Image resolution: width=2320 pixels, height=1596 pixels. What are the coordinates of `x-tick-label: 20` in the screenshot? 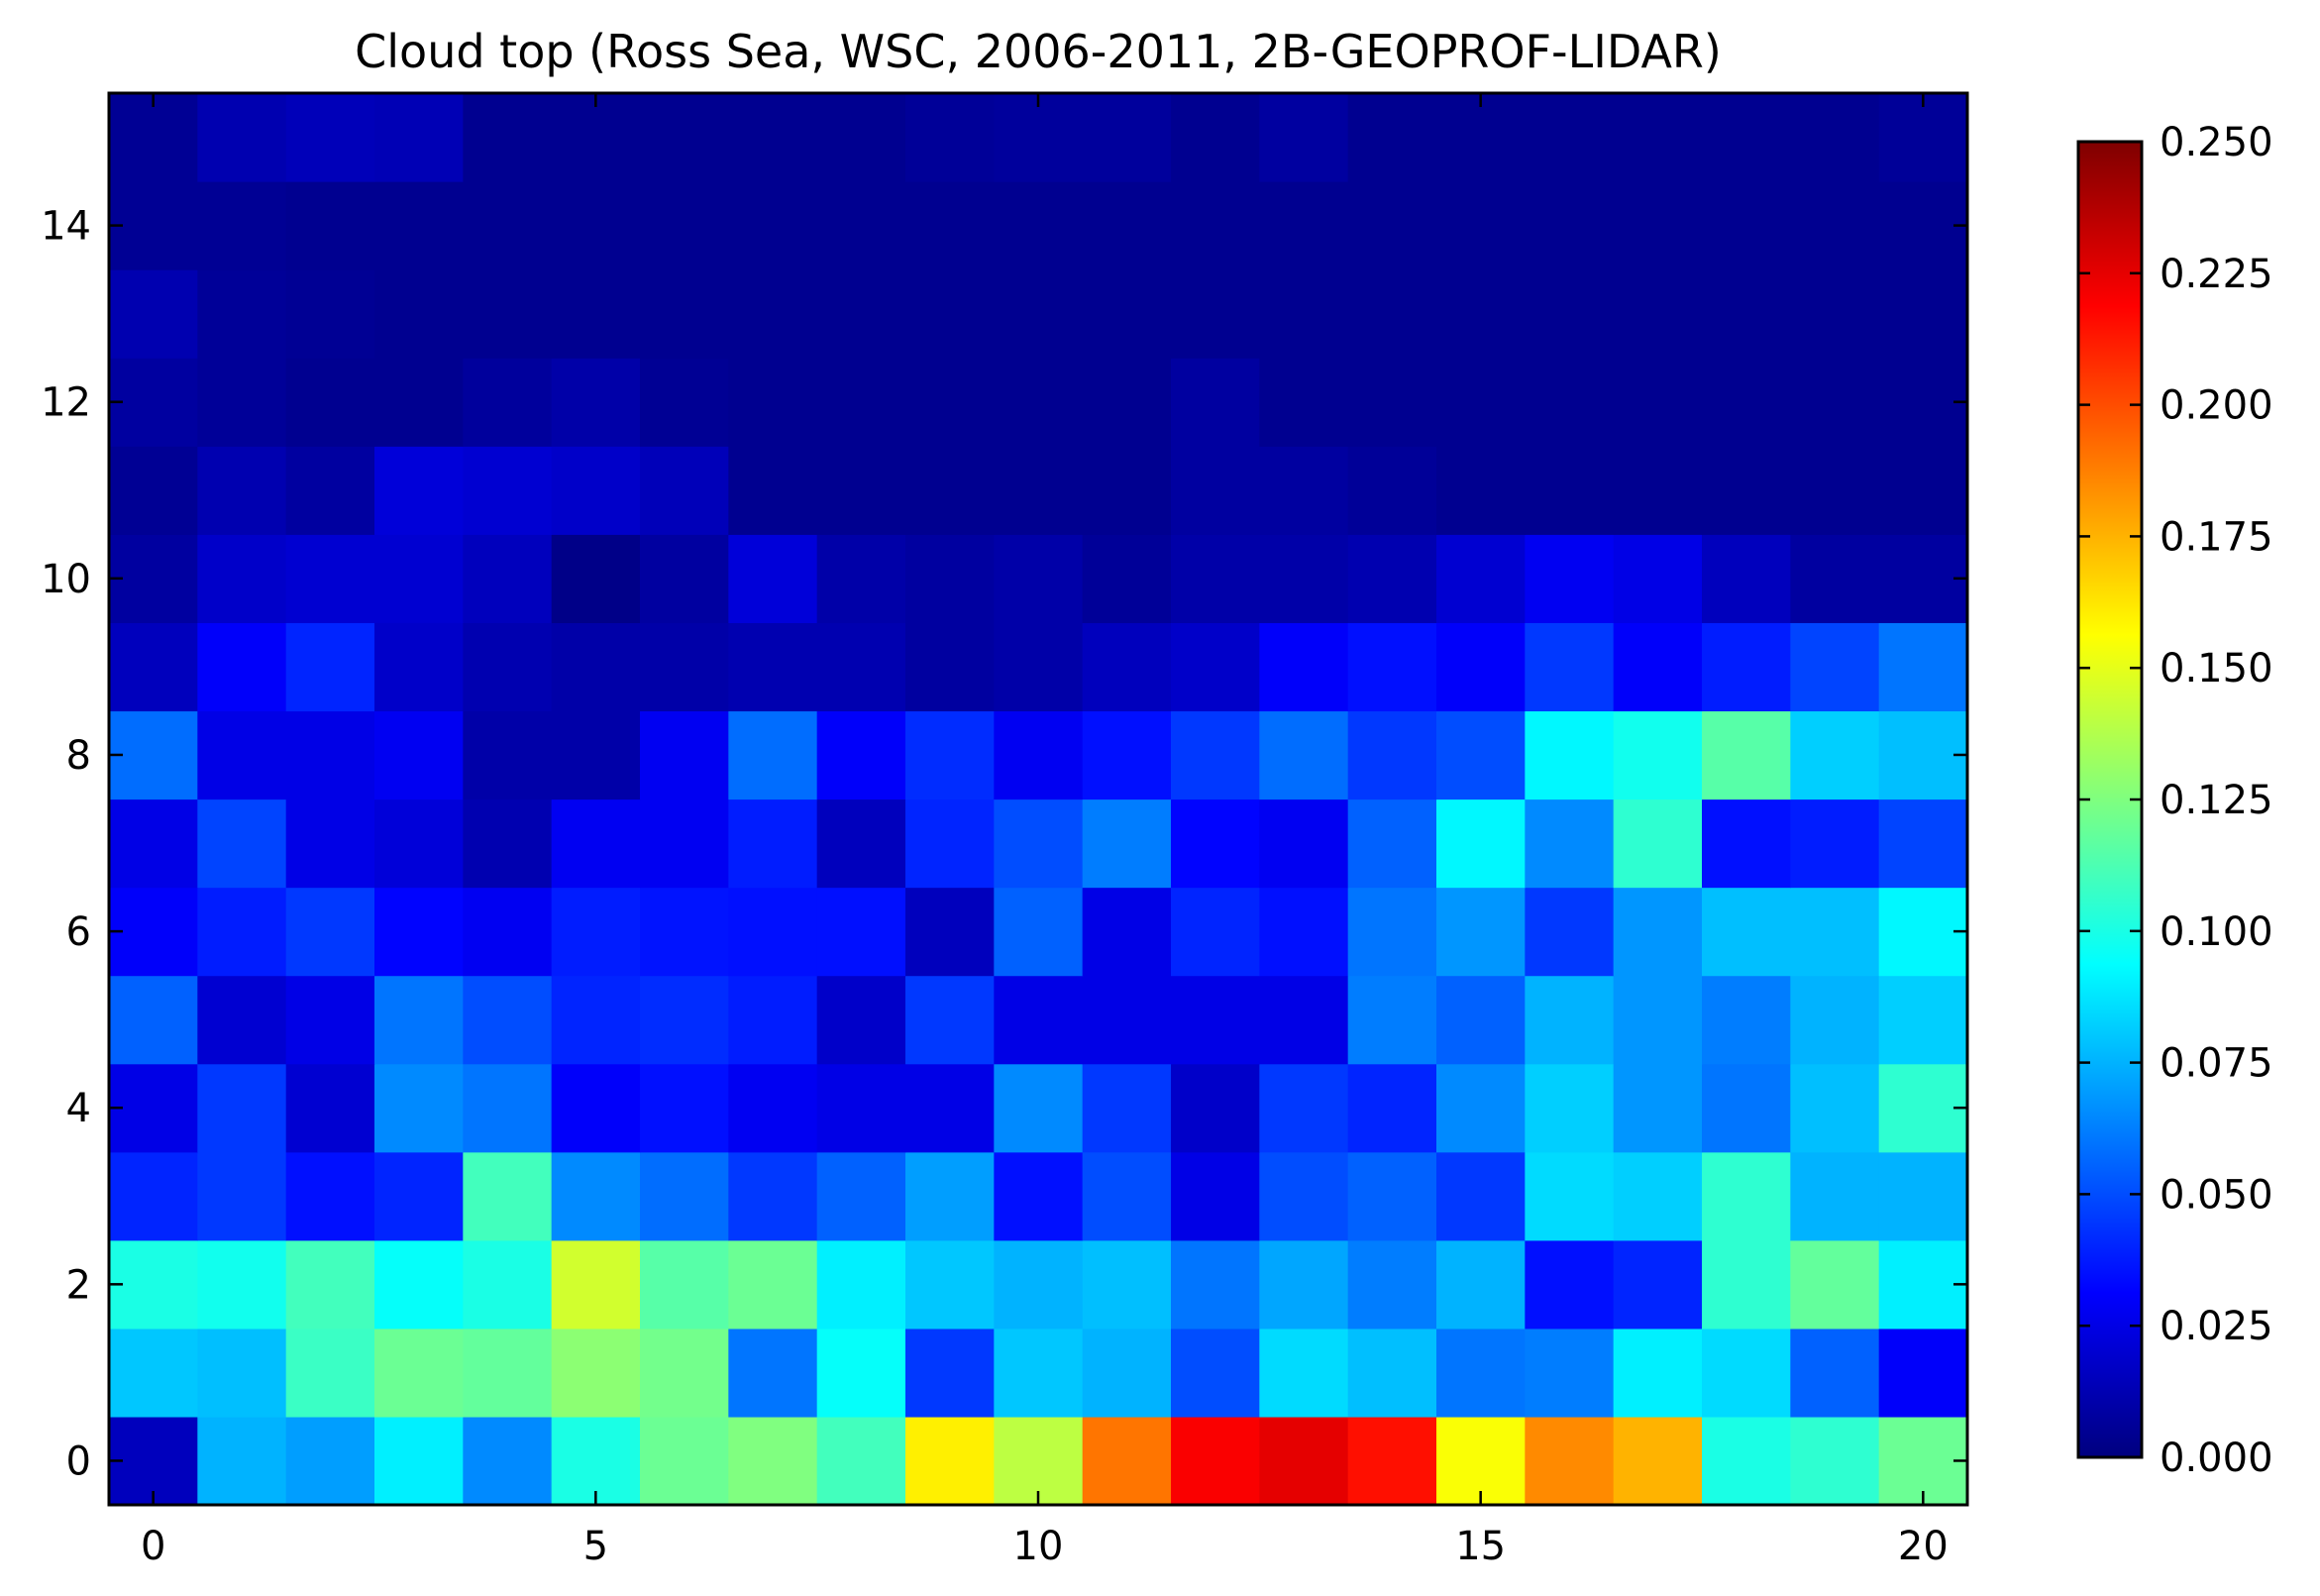 It's located at (1923, 1546).